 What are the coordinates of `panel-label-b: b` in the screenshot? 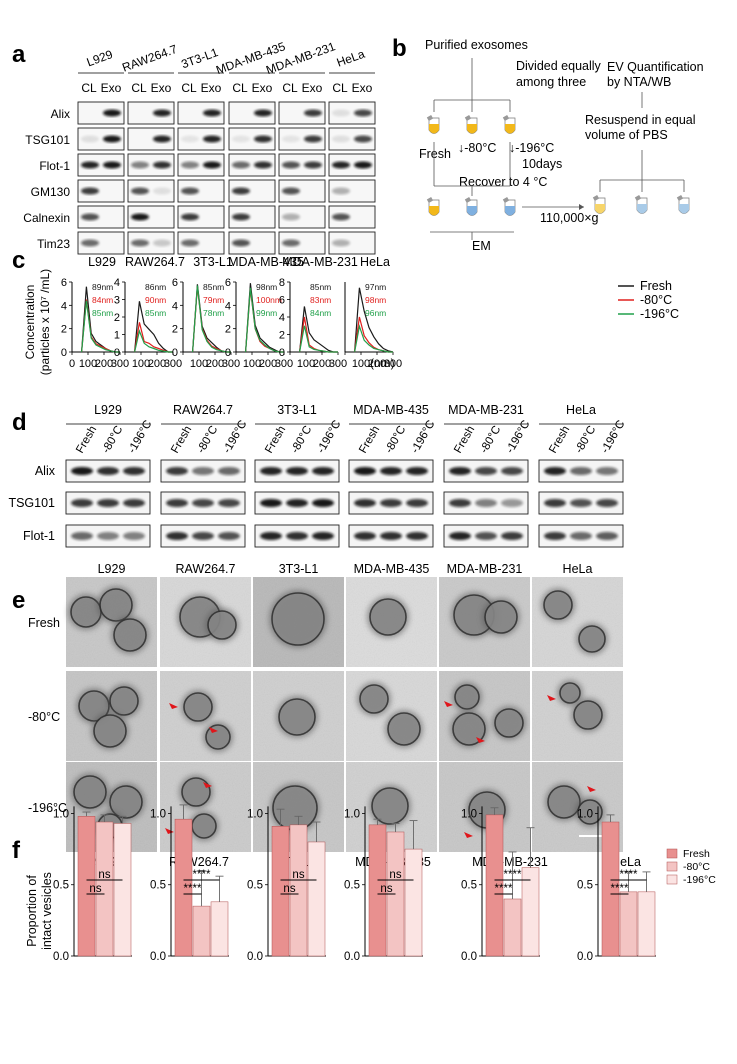 It's located at (399, 48).